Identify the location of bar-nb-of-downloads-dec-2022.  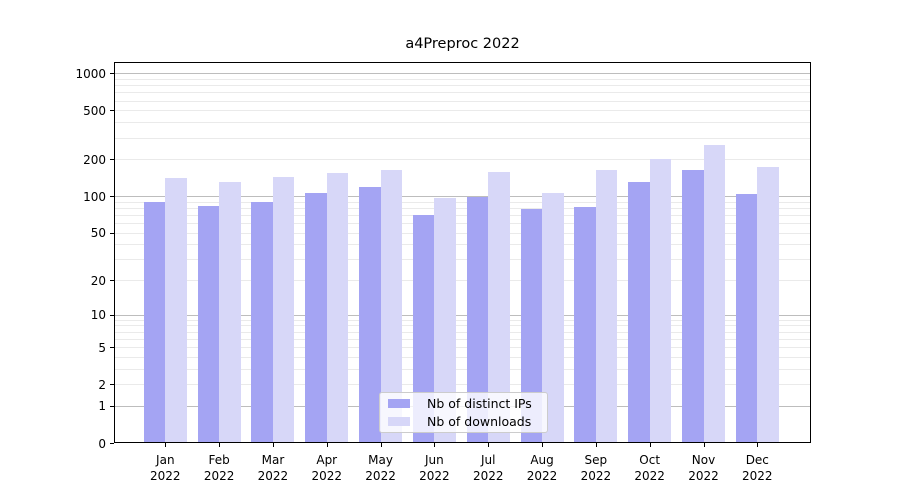
(768, 304).